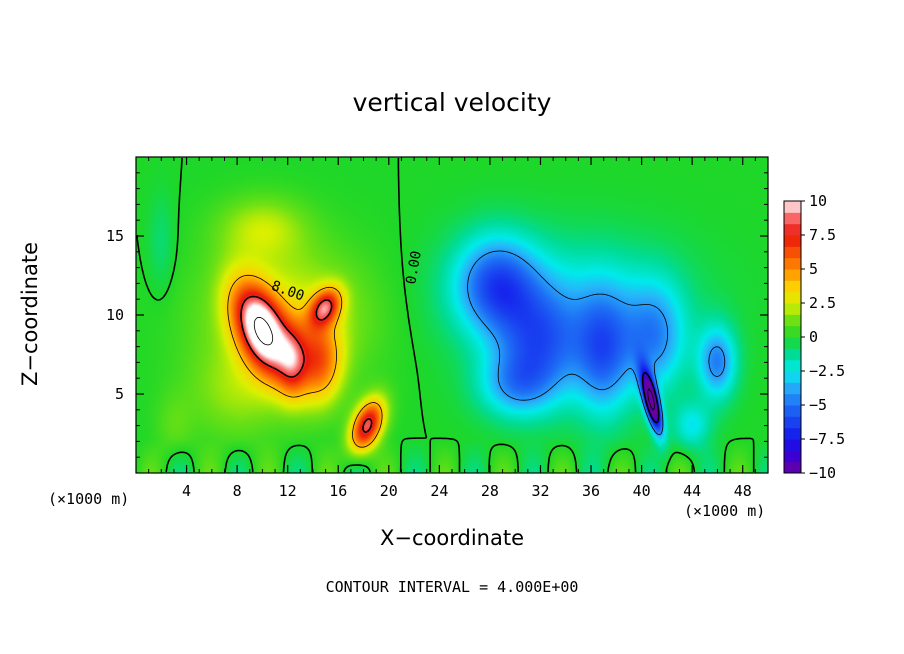 The image size is (904, 654). What do you see at coordinates (288, 491) in the screenshot?
I see `x-tick-label: 12` at bounding box center [288, 491].